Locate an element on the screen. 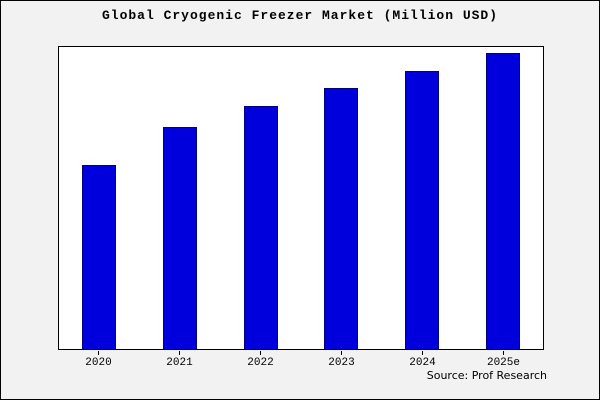 The image size is (600, 400). x-tick-label-2021: 2021 is located at coordinates (179, 360).